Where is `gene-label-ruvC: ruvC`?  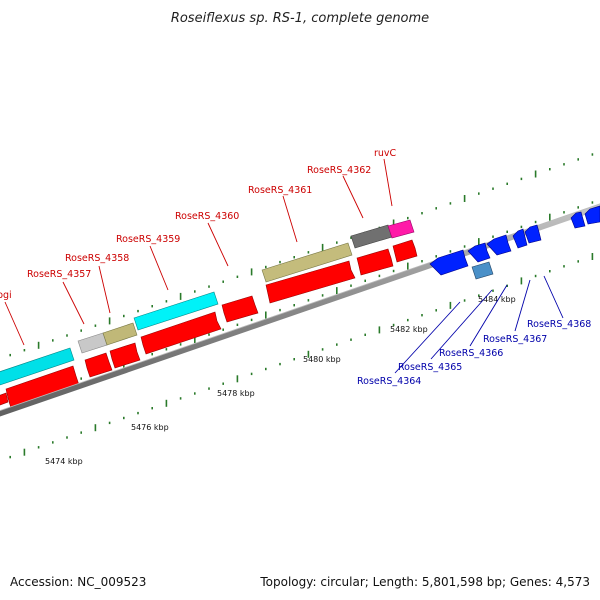
gene-label-ruvC: ruvC is located at coordinates (385, 153).